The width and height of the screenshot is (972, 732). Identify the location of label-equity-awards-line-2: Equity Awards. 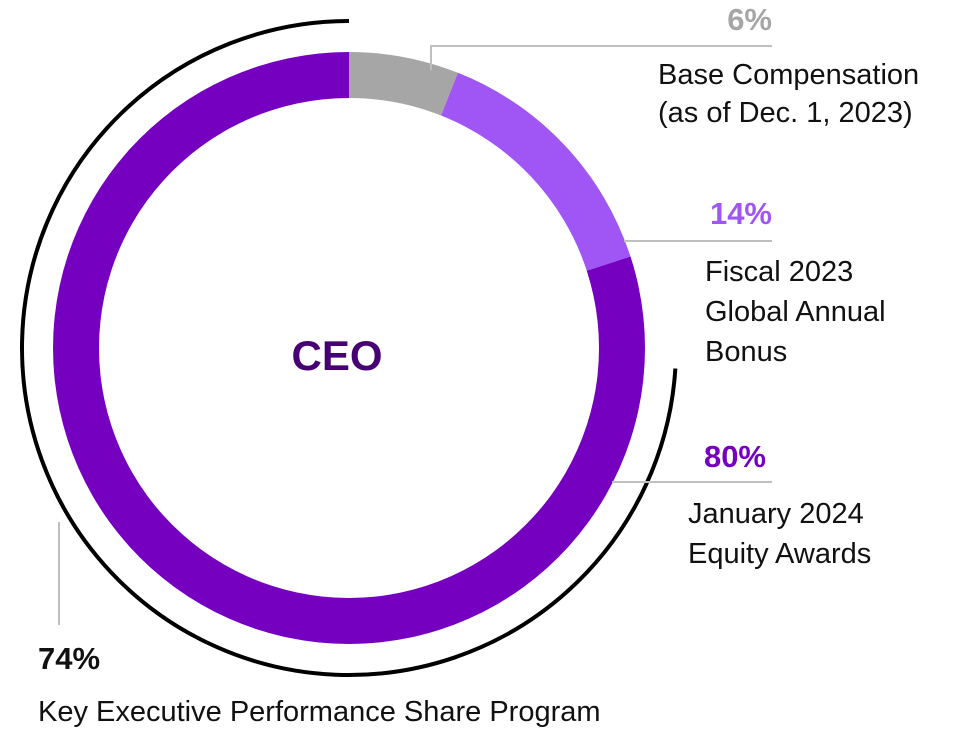
(779, 554).